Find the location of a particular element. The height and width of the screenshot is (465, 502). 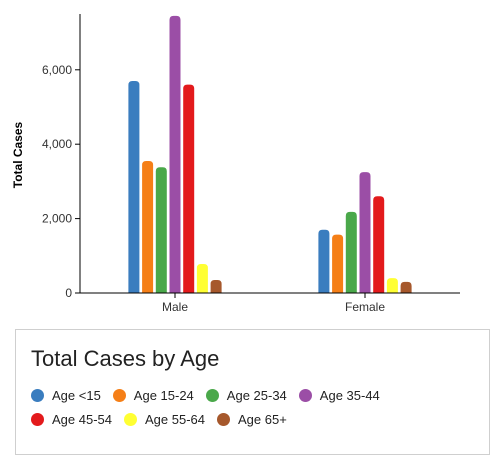

bar-age-65--male is located at coordinates (216, 286).